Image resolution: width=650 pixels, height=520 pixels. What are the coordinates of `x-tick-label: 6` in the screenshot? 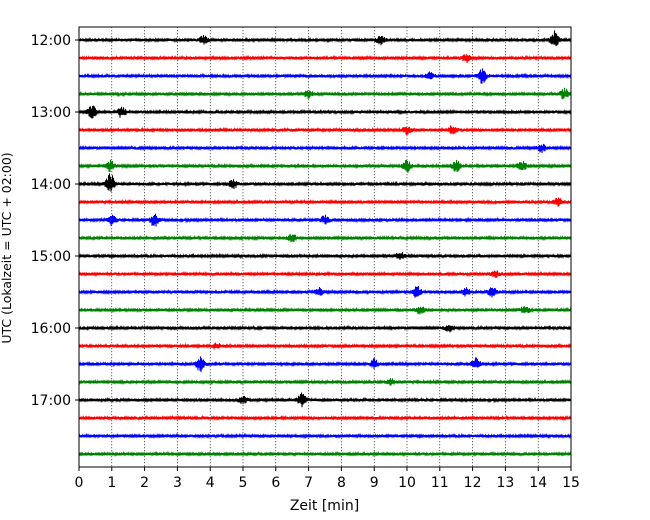 It's located at (275, 483).